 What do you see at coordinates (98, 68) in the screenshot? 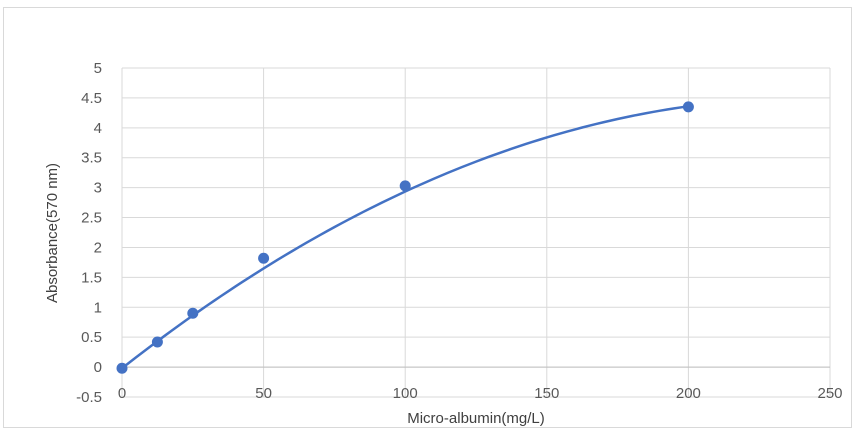
I see `y-tick-label: 5` at bounding box center [98, 68].